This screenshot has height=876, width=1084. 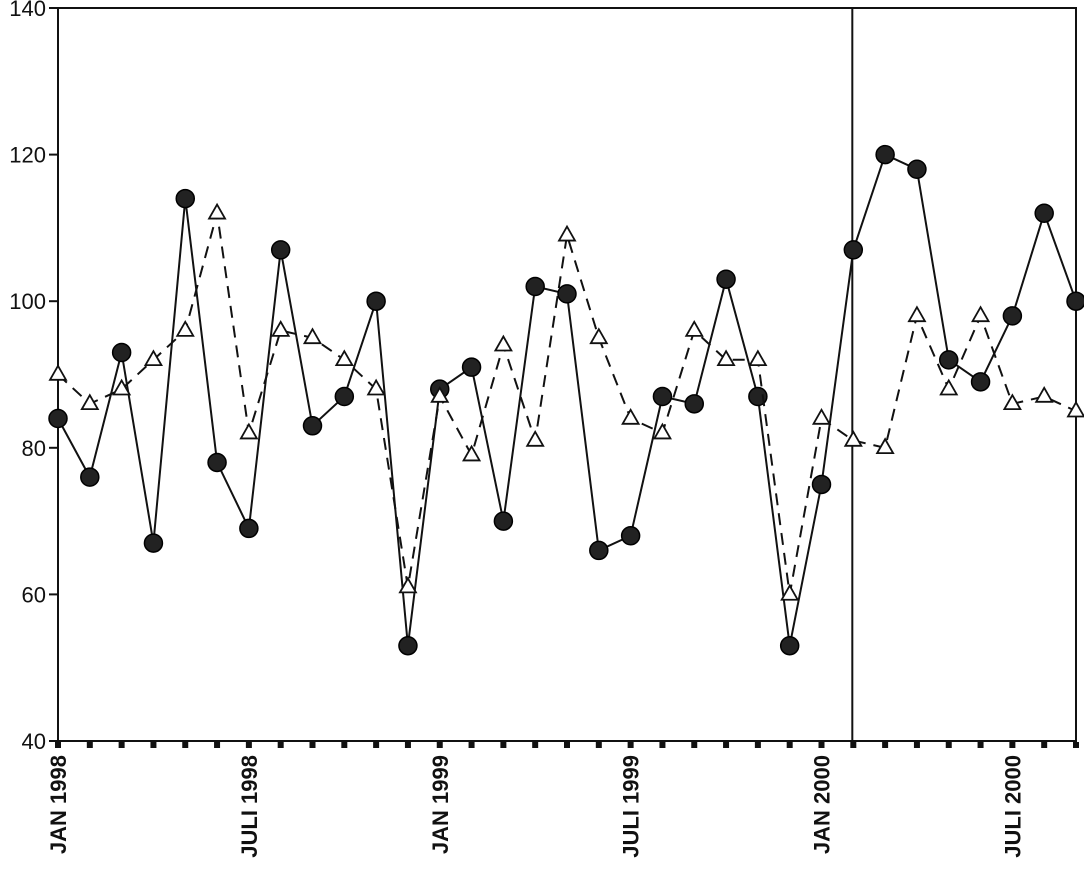 What do you see at coordinates (33, 377) in the screenshot?
I see `y-axis: 40 60 80 100 120 140` at bounding box center [33, 377].